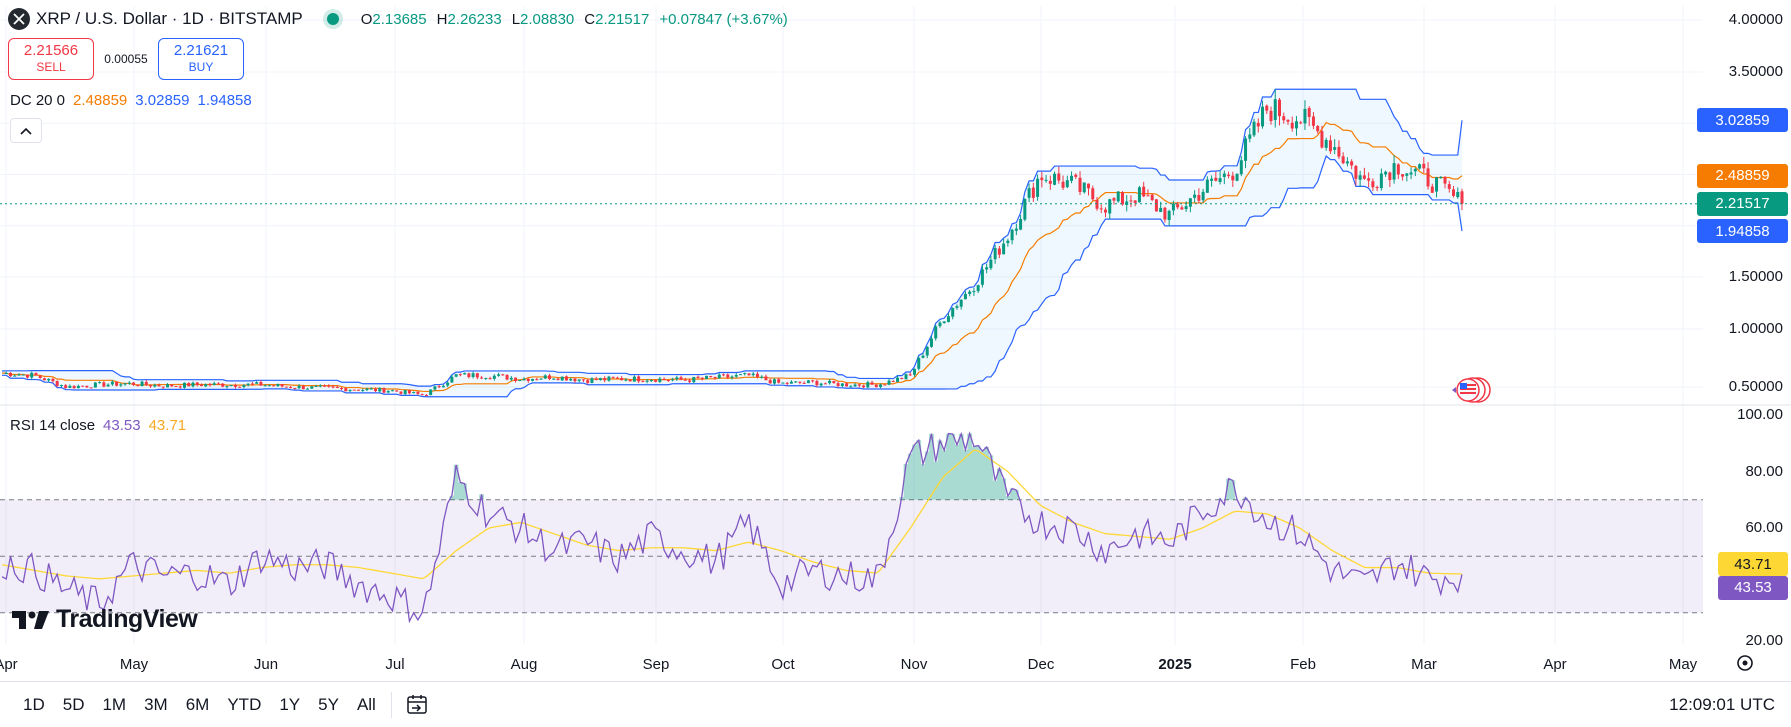 The image size is (1791, 727). Describe the element at coordinates (98, 425) in the screenshot. I see `rsi-legend: RSI 14 close 43.53 43.71` at that location.